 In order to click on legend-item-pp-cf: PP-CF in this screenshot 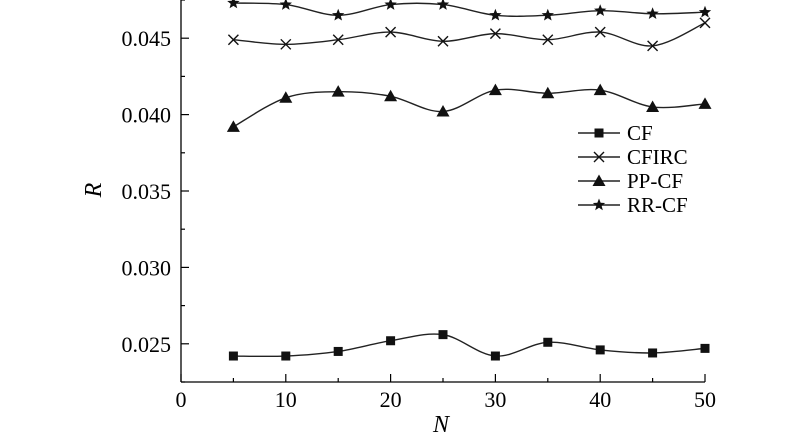, I will do `click(630, 181)`.